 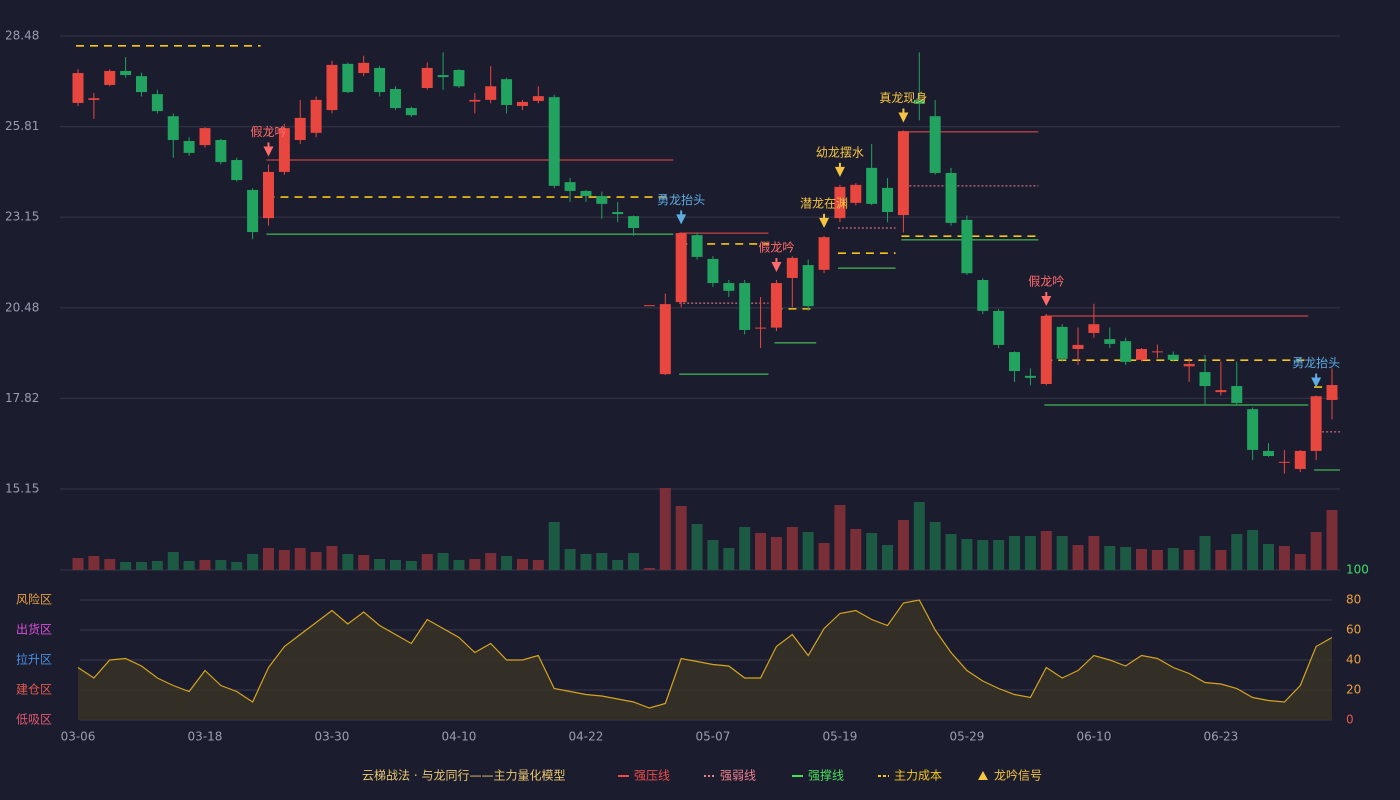 I want to click on x-tick-label: 03-06, so click(x=78, y=737).